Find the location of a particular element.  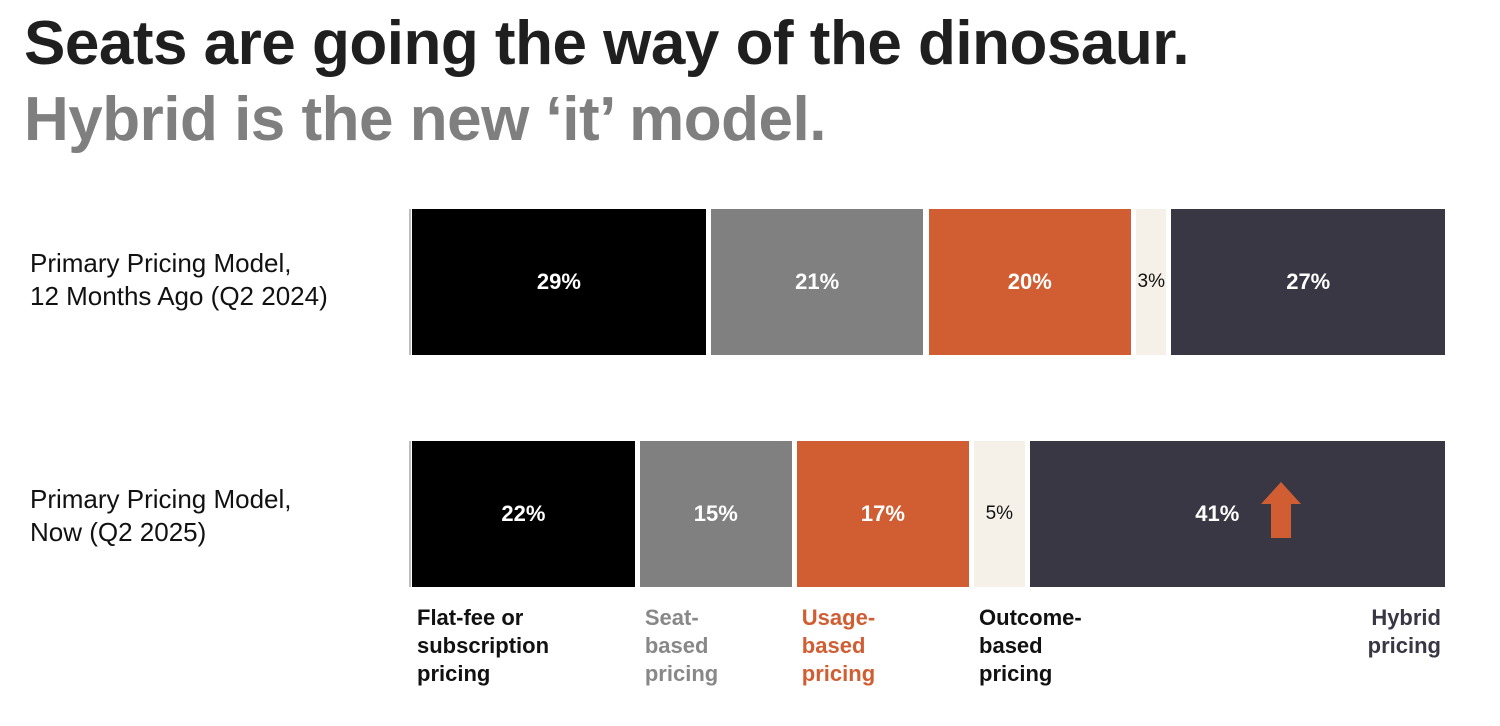

bar-segment-flat-fee: 29% is located at coordinates (559, 282).